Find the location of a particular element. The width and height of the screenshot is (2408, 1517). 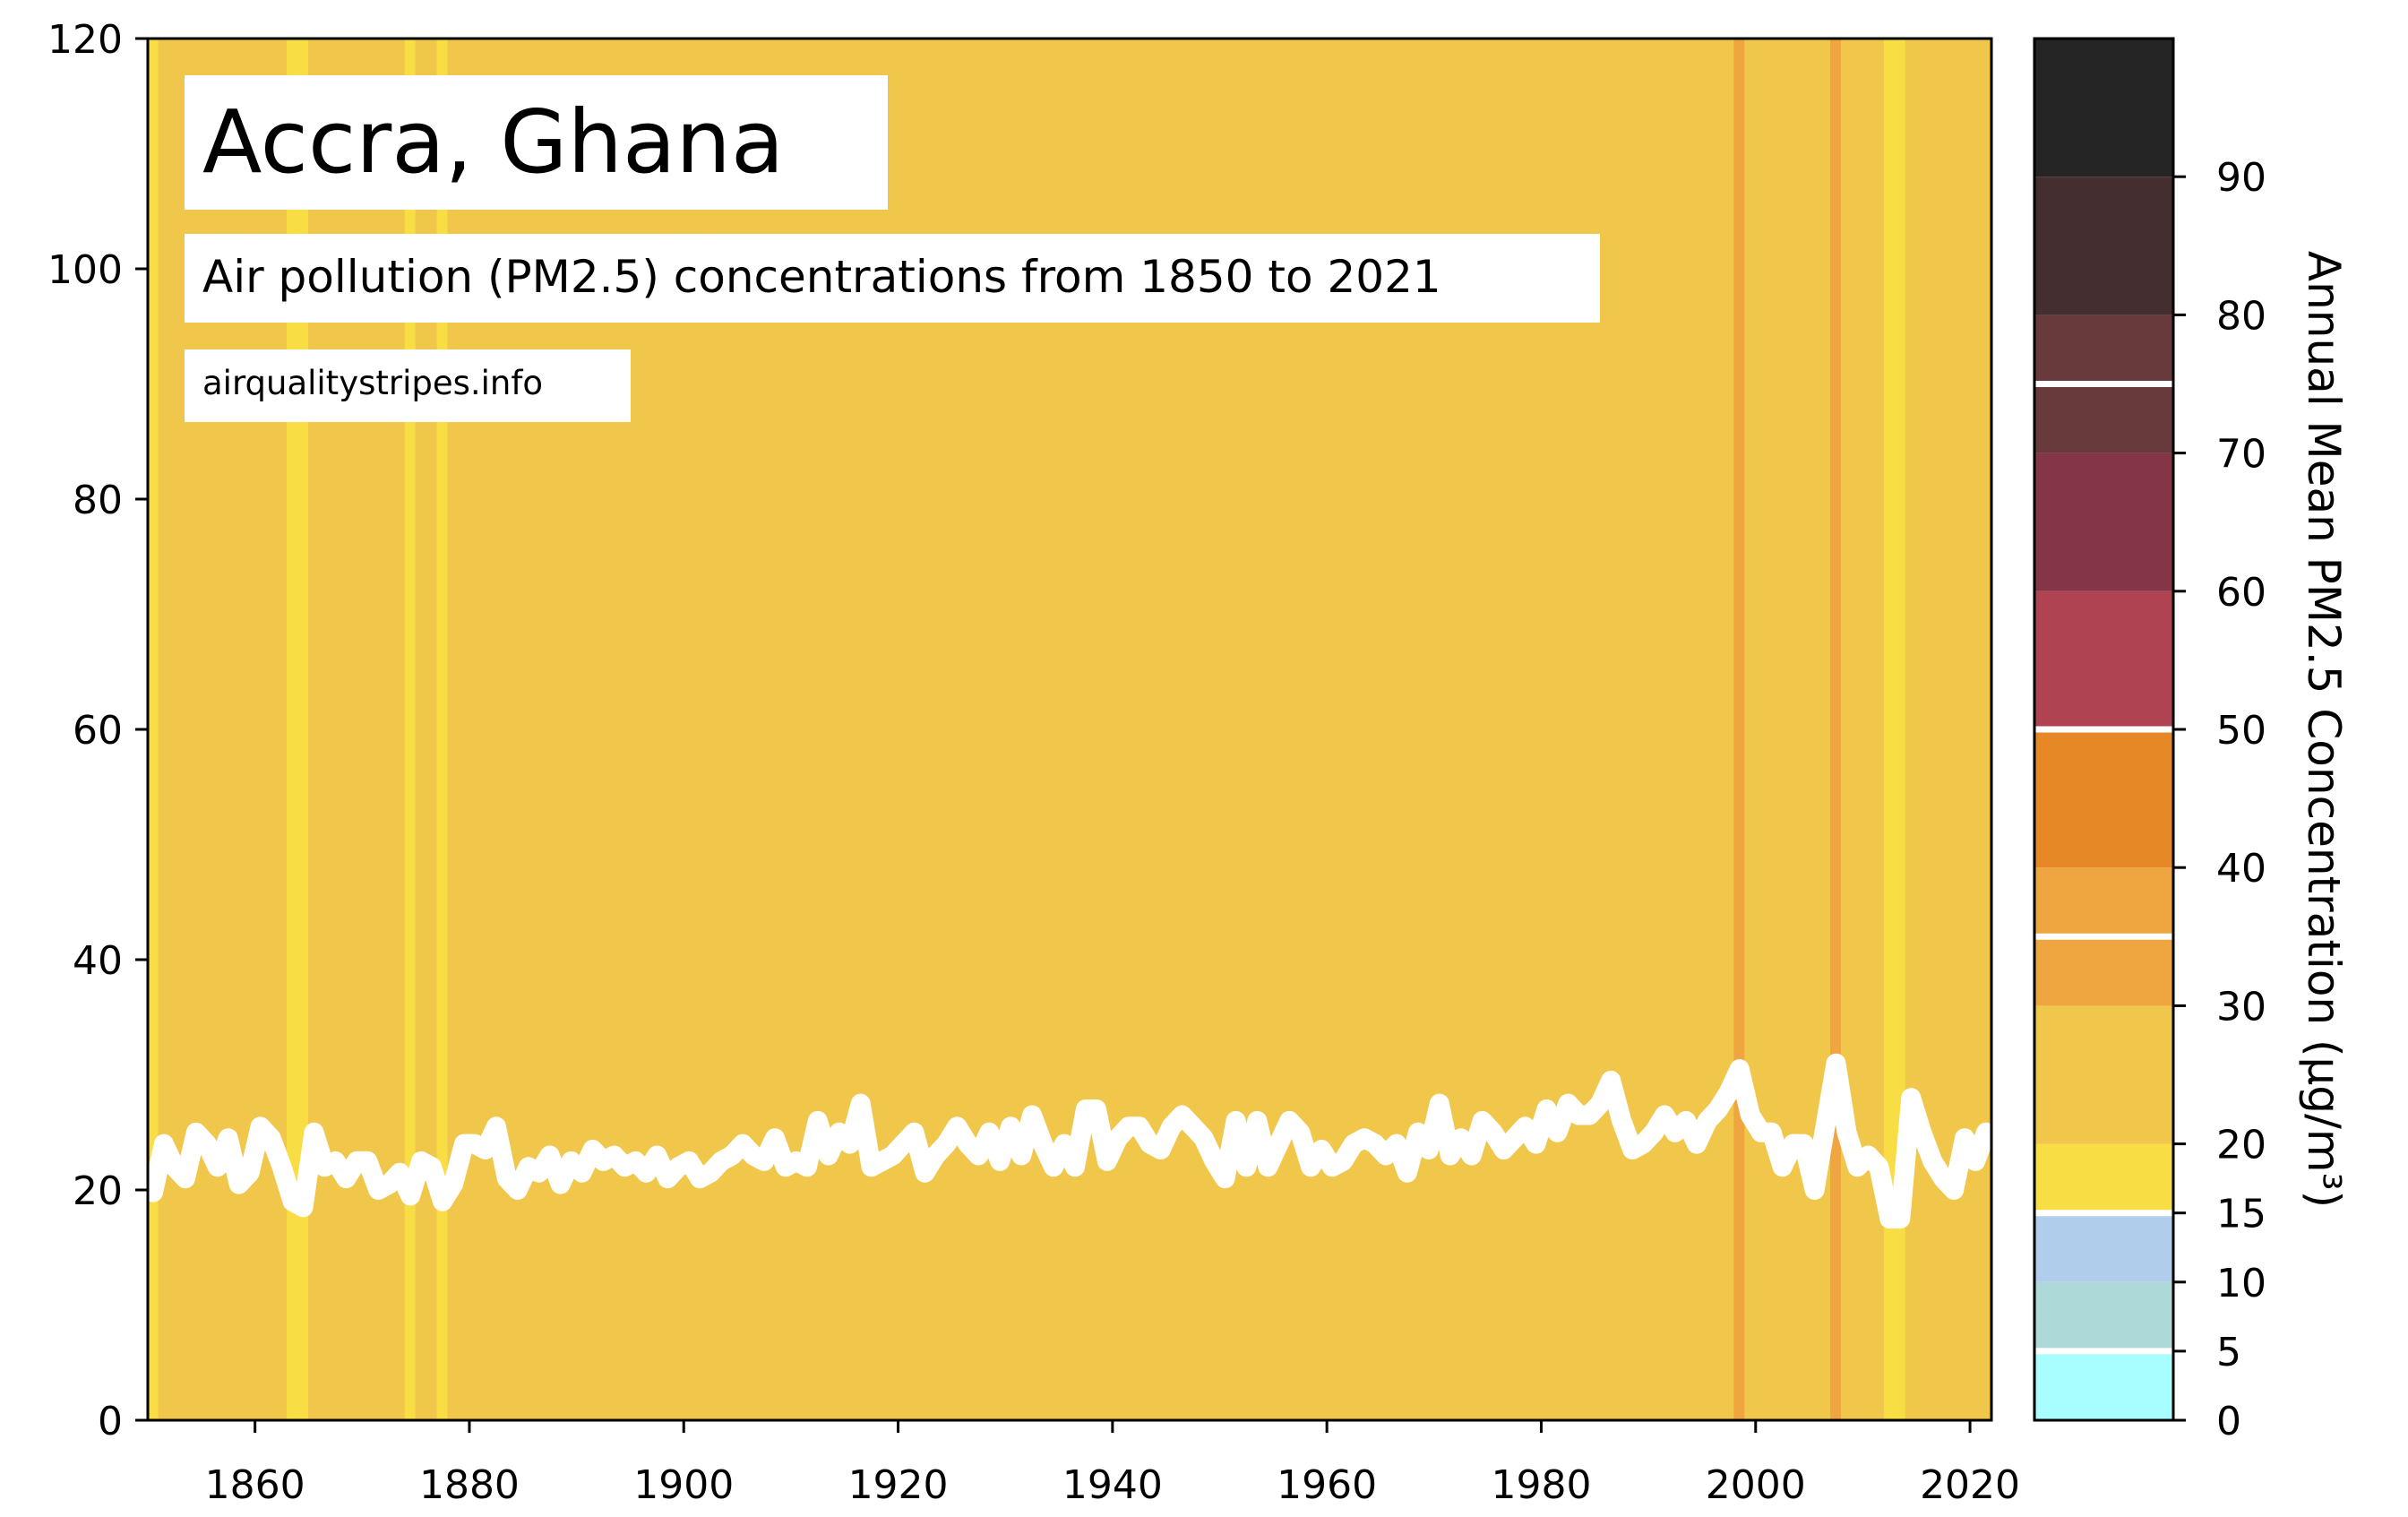

x-tick-label: 1960 is located at coordinates (1327, 1485).